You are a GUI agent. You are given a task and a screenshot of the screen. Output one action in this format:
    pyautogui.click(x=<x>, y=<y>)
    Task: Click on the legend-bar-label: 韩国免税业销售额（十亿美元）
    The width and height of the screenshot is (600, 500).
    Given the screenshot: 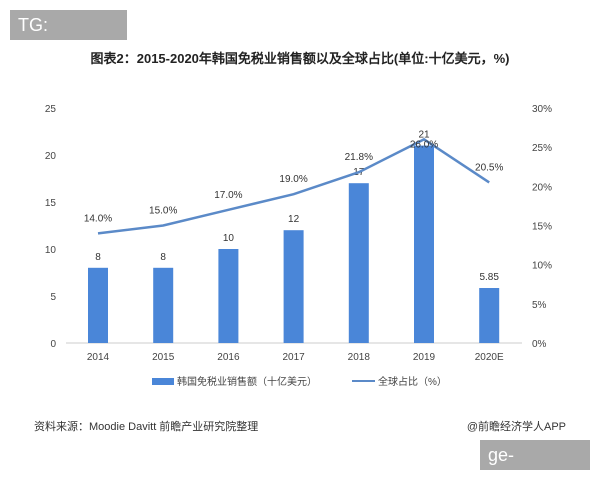 What is the action you would take?
    pyautogui.click(x=247, y=381)
    